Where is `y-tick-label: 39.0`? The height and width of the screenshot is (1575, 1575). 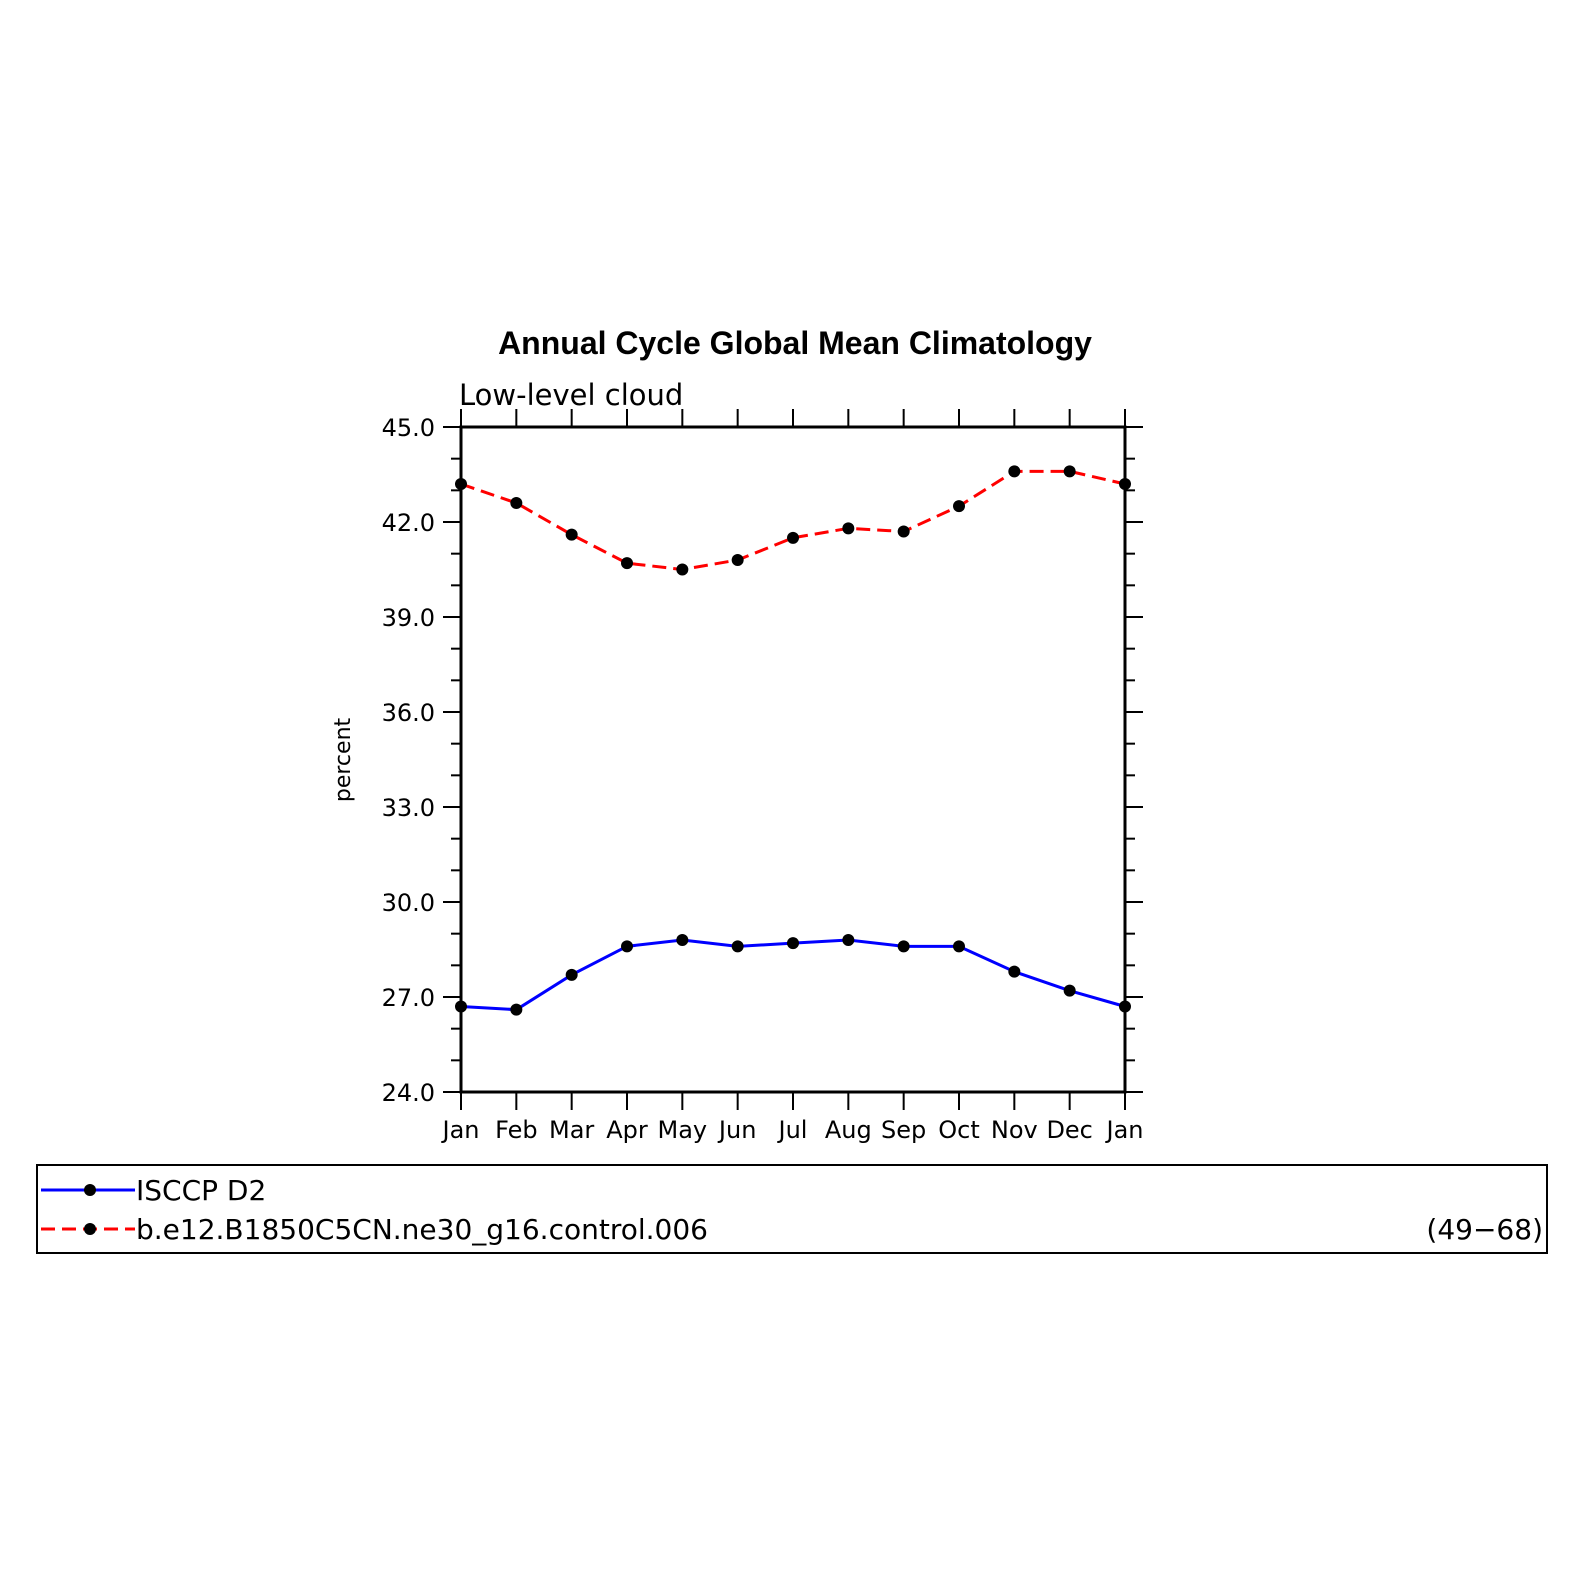 y-tick-label: 39.0 is located at coordinates (408, 618).